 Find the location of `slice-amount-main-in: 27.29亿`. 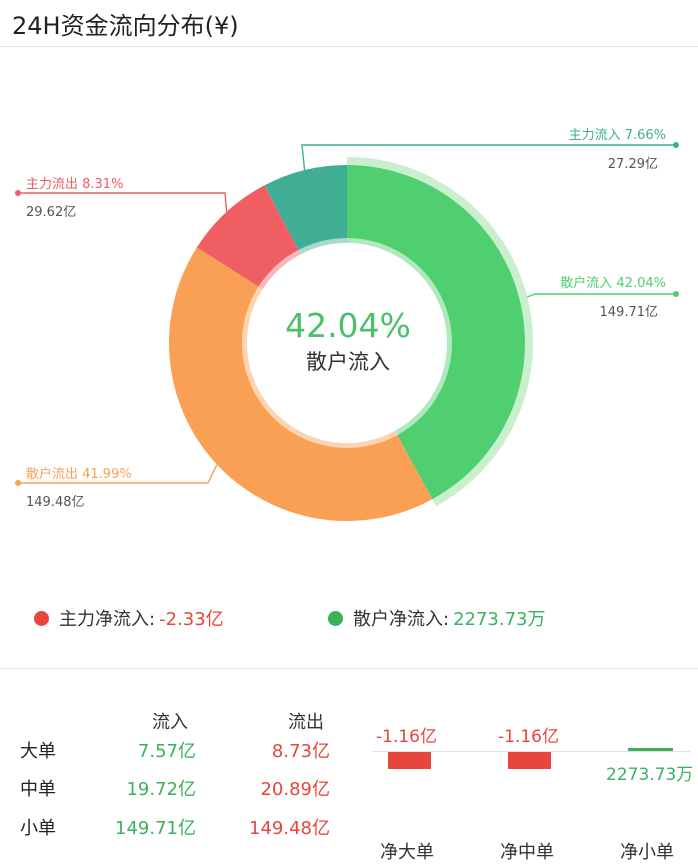

slice-amount-main-in: 27.29亿 is located at coordinates (632, 164).